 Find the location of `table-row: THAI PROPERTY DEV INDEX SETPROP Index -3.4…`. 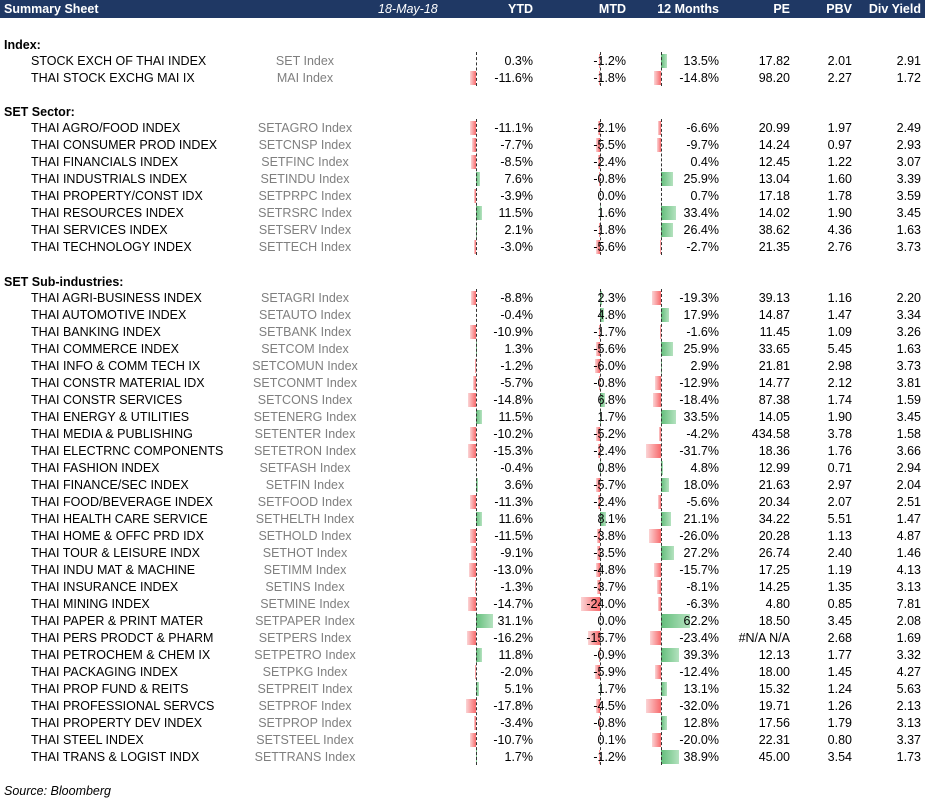

table-row: THAI PROPERTY DEV INDEX SETPROP Index -3.4… is located at coordinates (462, 722).